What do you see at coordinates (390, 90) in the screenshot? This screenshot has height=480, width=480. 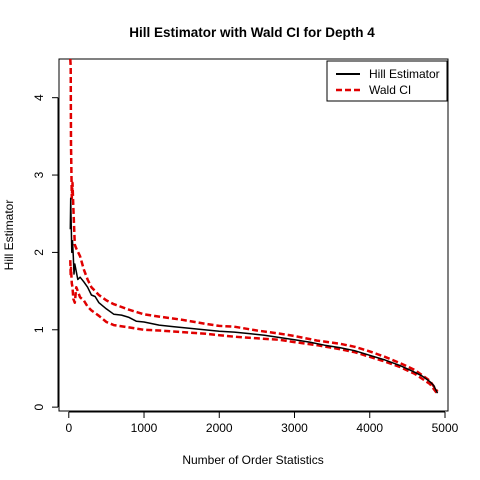 I see `legend-label-wald: Wald CI` at bounding box center [390, 90].